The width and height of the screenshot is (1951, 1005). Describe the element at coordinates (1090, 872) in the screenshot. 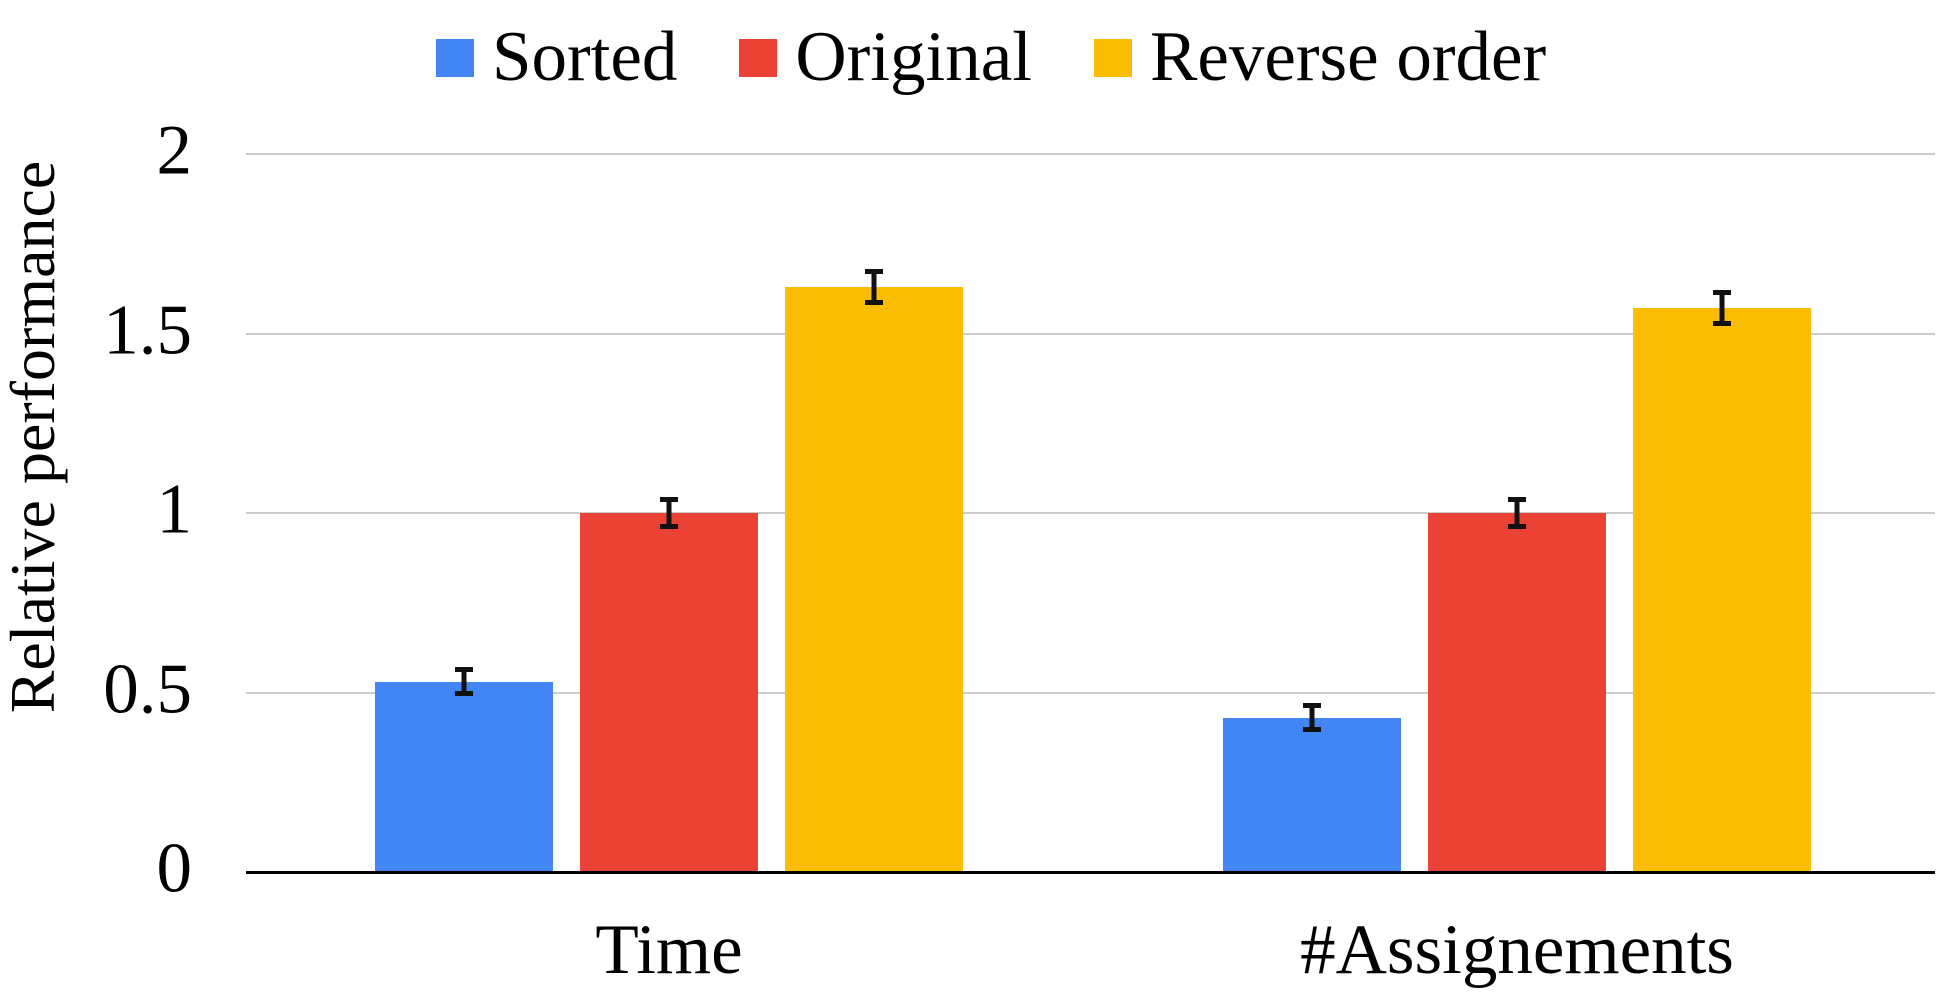

I see `x-axis-line` at that location.